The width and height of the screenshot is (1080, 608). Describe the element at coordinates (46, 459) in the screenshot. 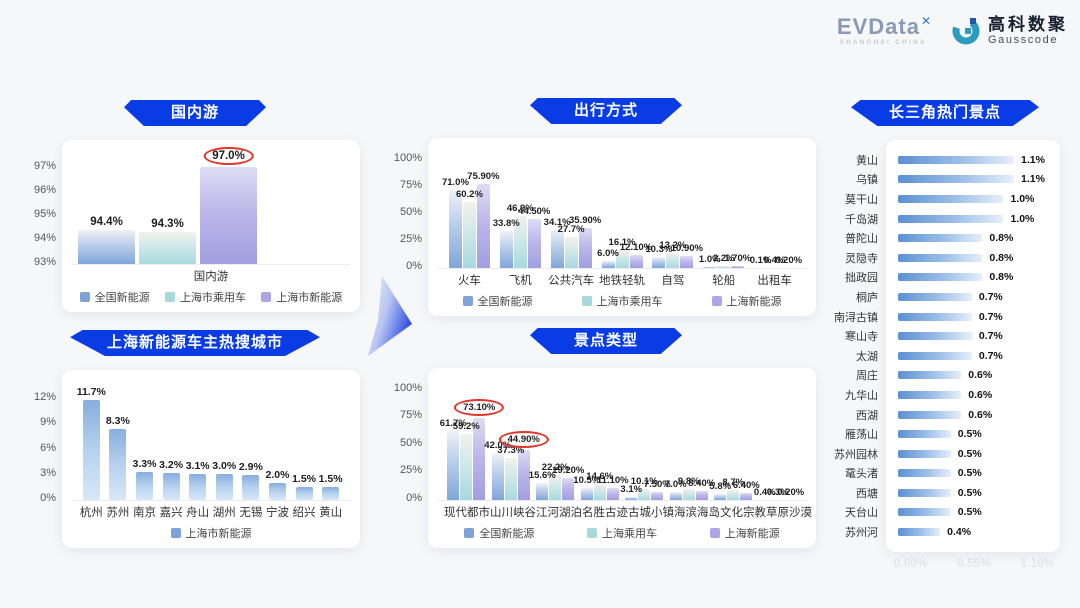

I see `y-axis: 0% 3% 6% 9% 12%` at that location.